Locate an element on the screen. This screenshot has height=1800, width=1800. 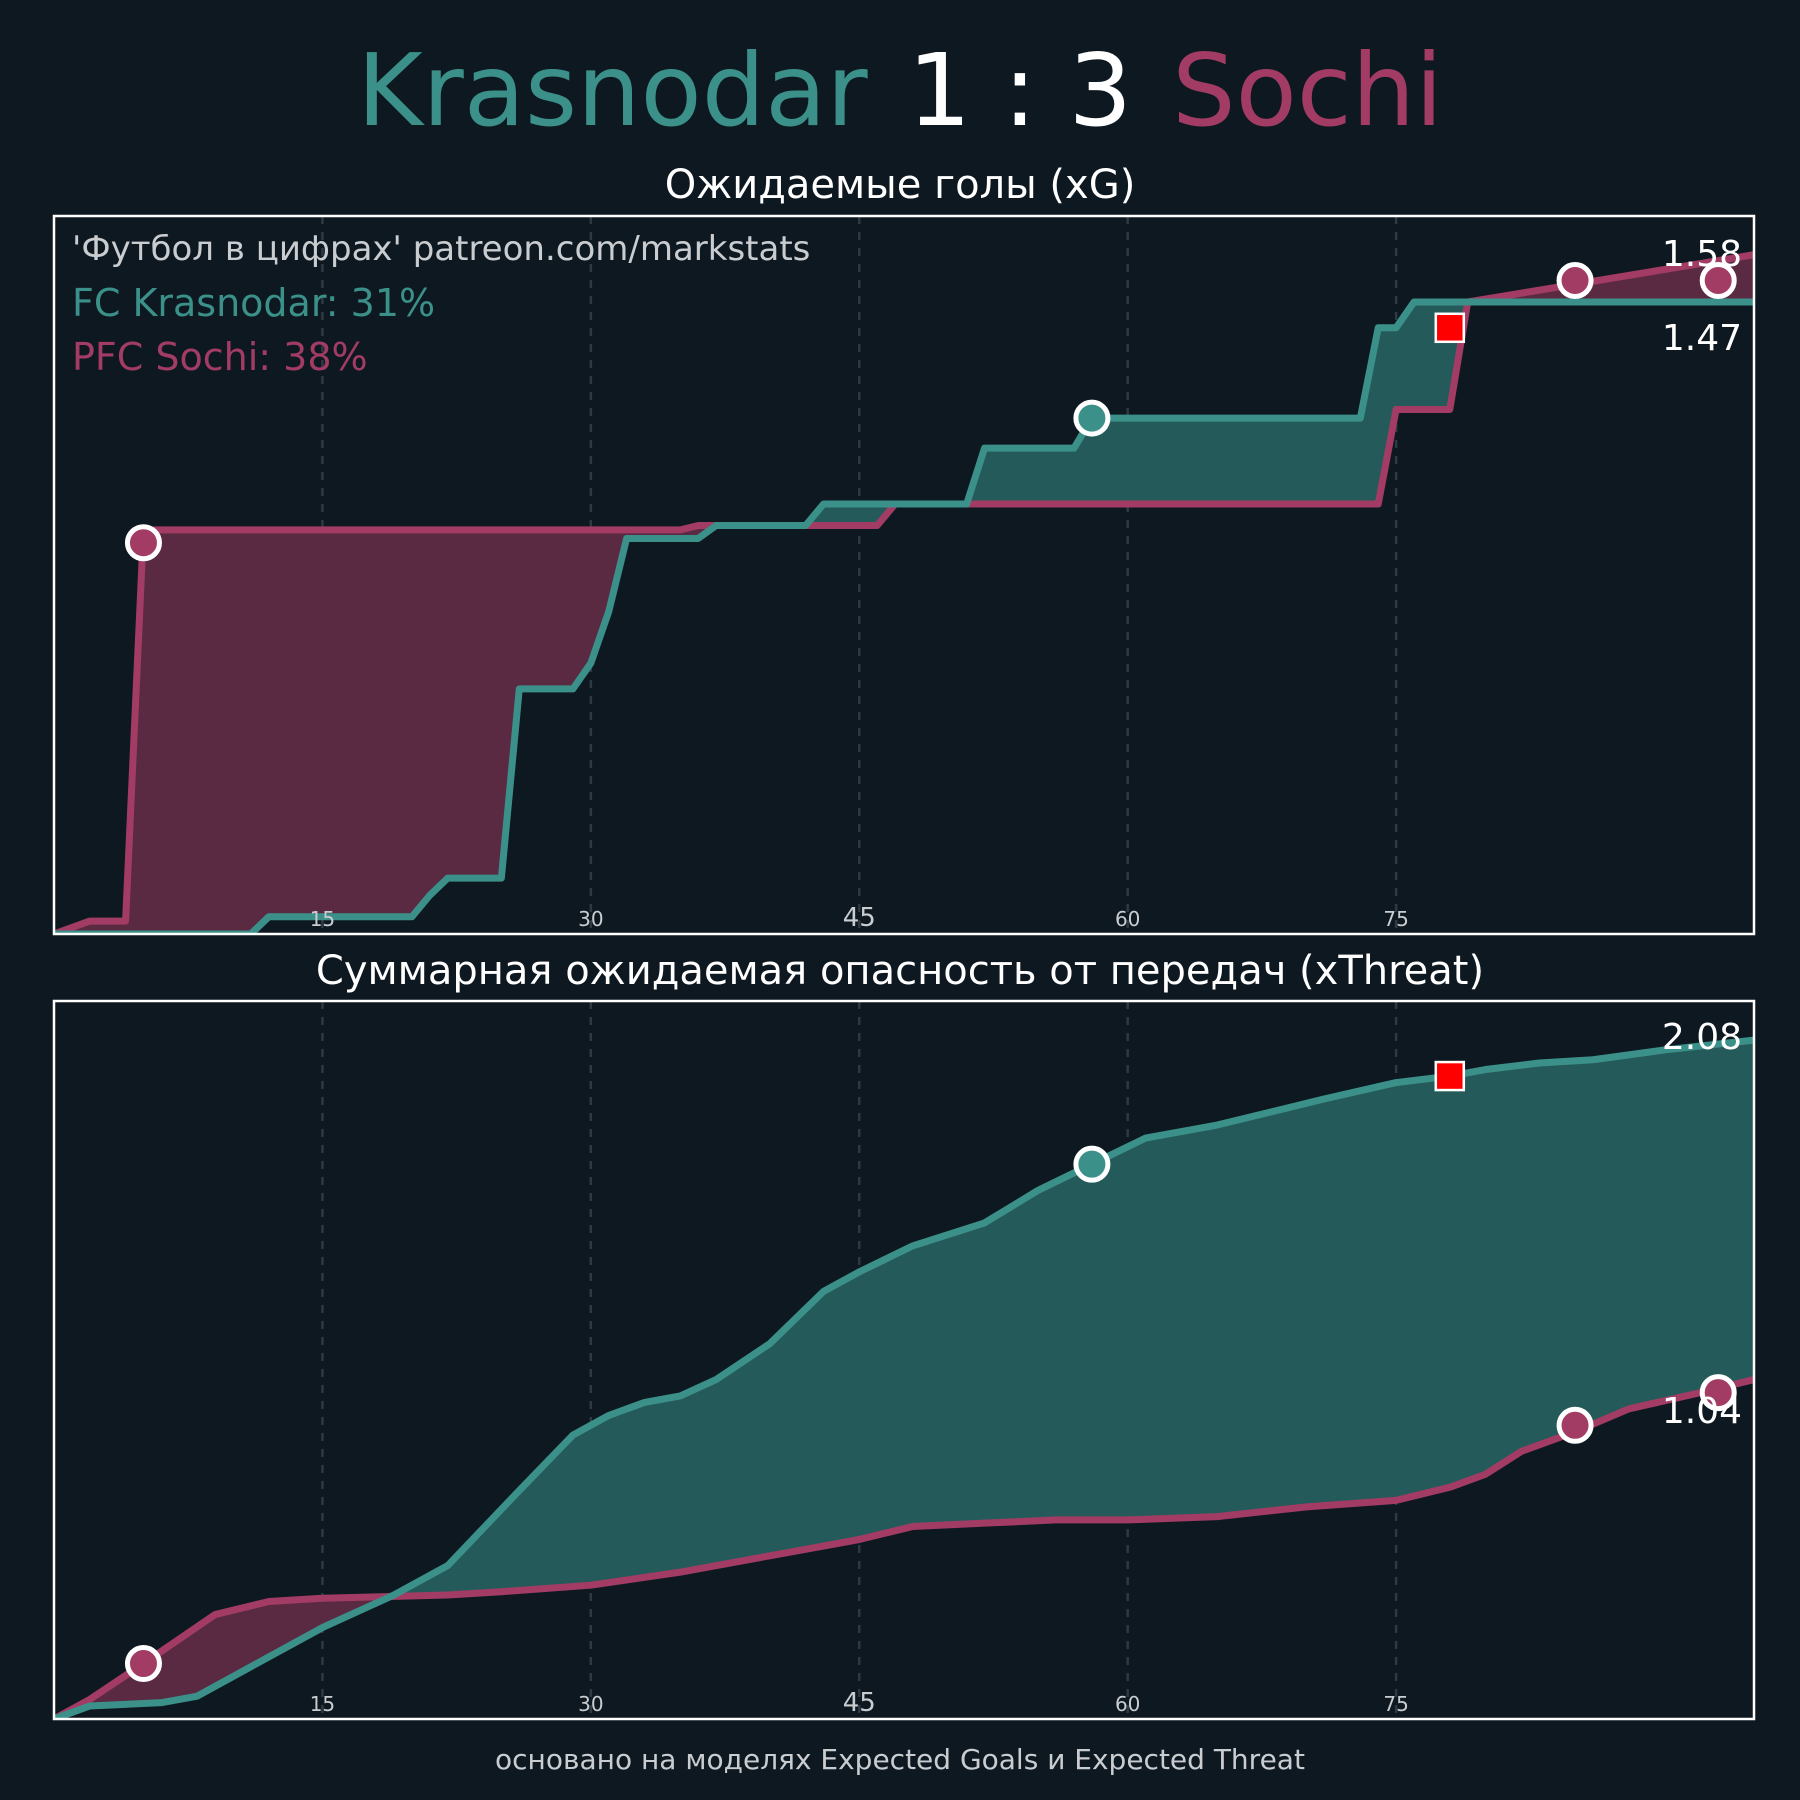
away-legend-label: PFC Sochi: 38% is located at coordinates (220, 357).